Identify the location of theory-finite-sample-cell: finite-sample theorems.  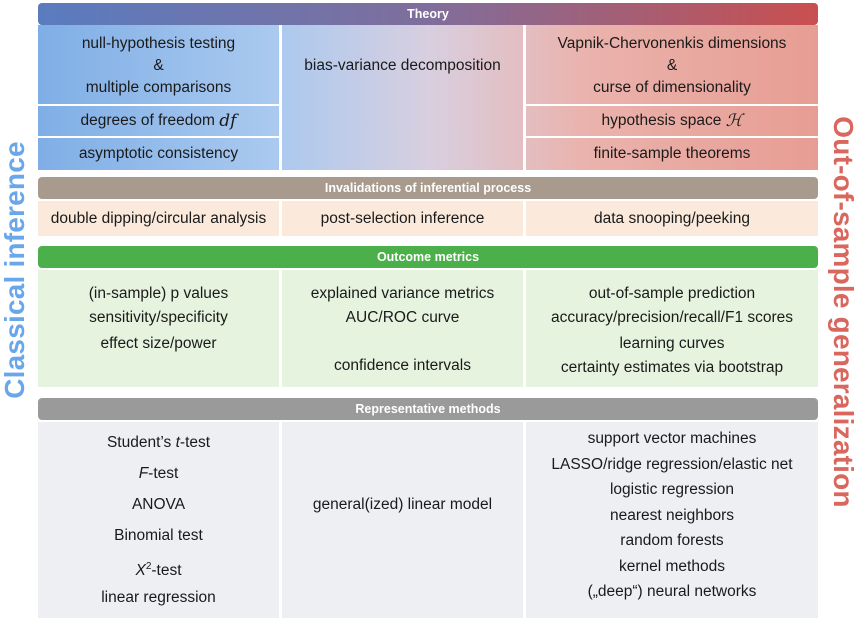
(672, 154).